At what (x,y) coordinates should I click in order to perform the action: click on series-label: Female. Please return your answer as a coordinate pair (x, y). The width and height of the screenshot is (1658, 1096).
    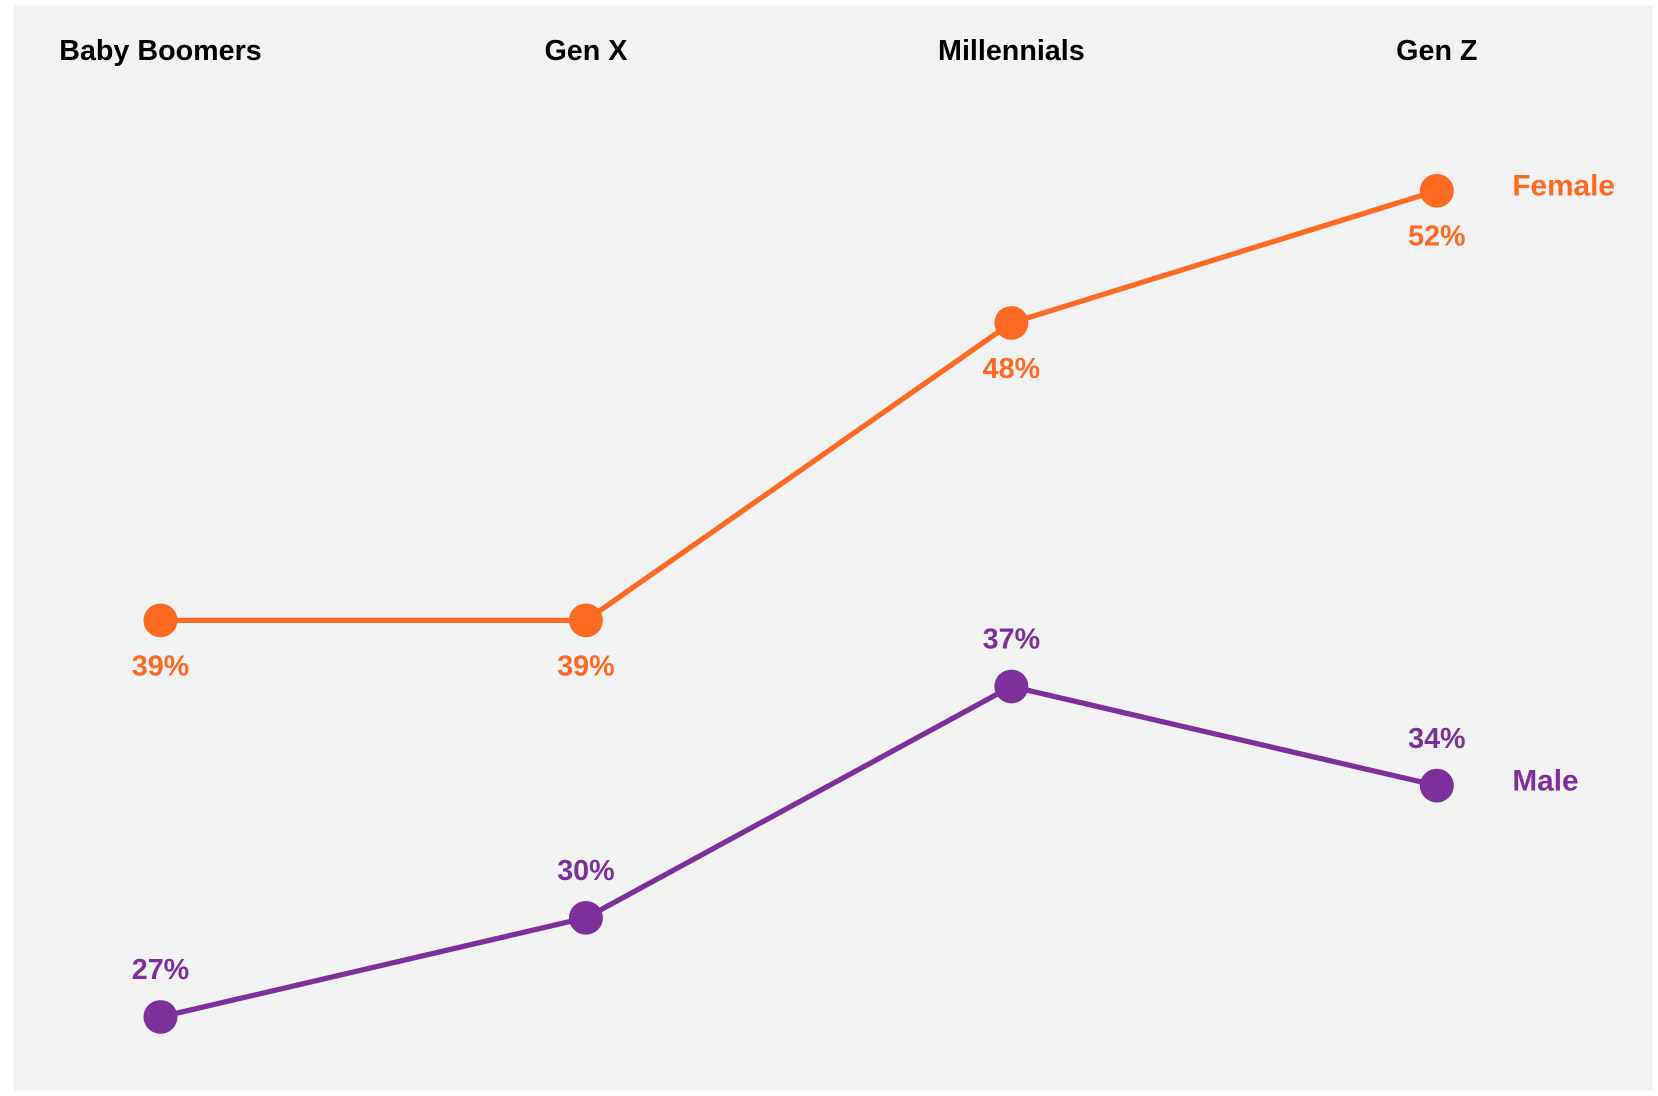
    Looking at the image, I should click on (1563, 185).